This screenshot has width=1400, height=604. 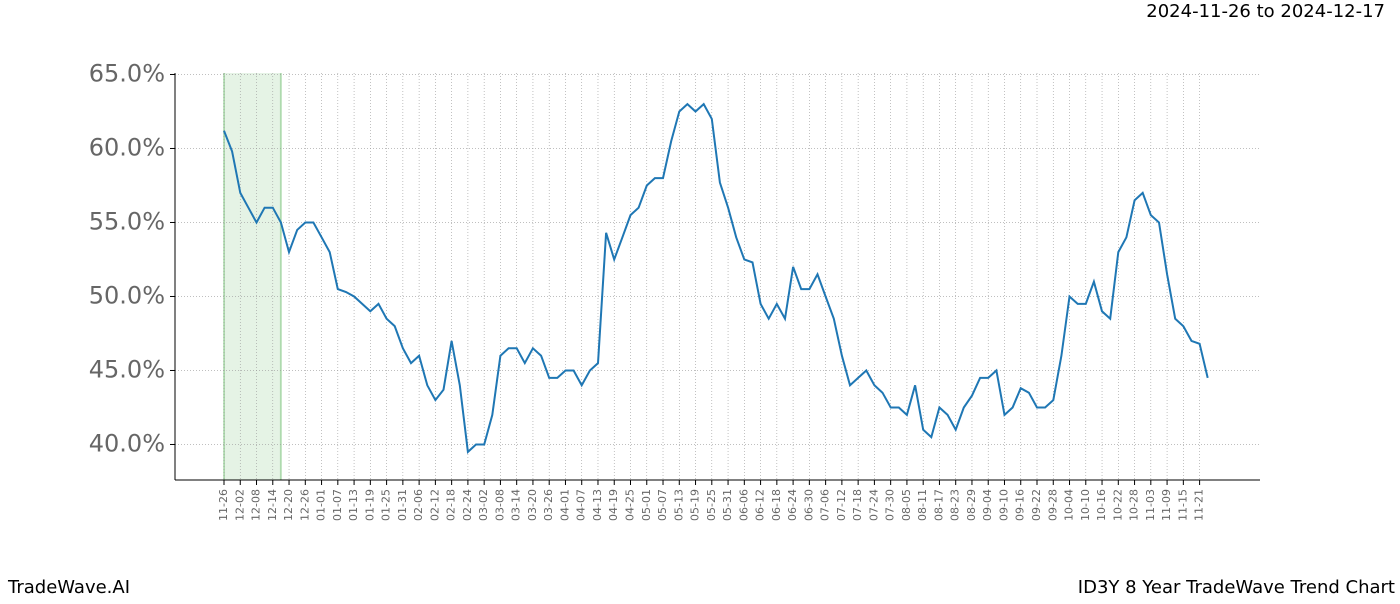 I want to click on highlight-band, so click(x=252, y=276).